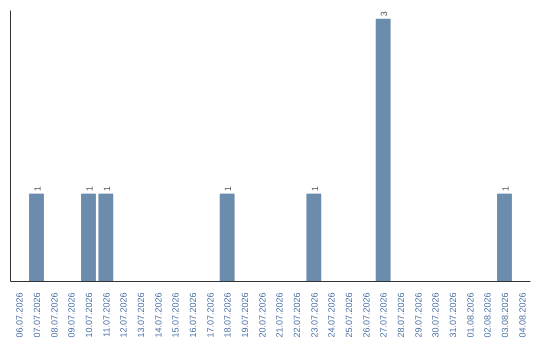  What do you see at coordinates (505, 315) in the screenshot?
I see `x-tick-label: 03.08.2026` at bounding box center [505, 315].